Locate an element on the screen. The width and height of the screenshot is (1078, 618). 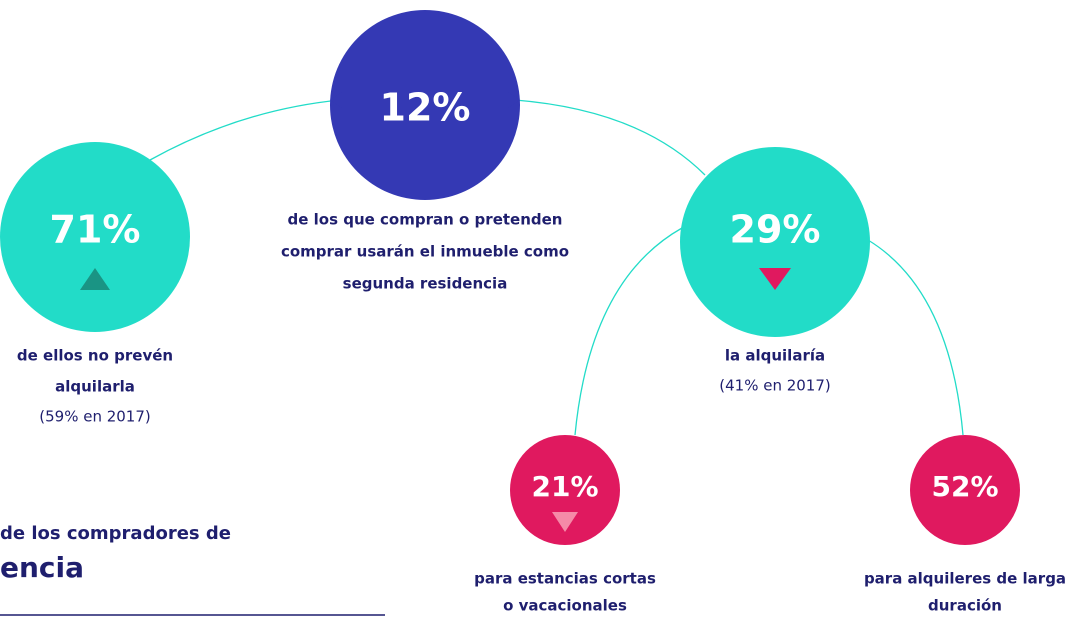
caption: para estancias cortas is located at coordinates (565, 579).